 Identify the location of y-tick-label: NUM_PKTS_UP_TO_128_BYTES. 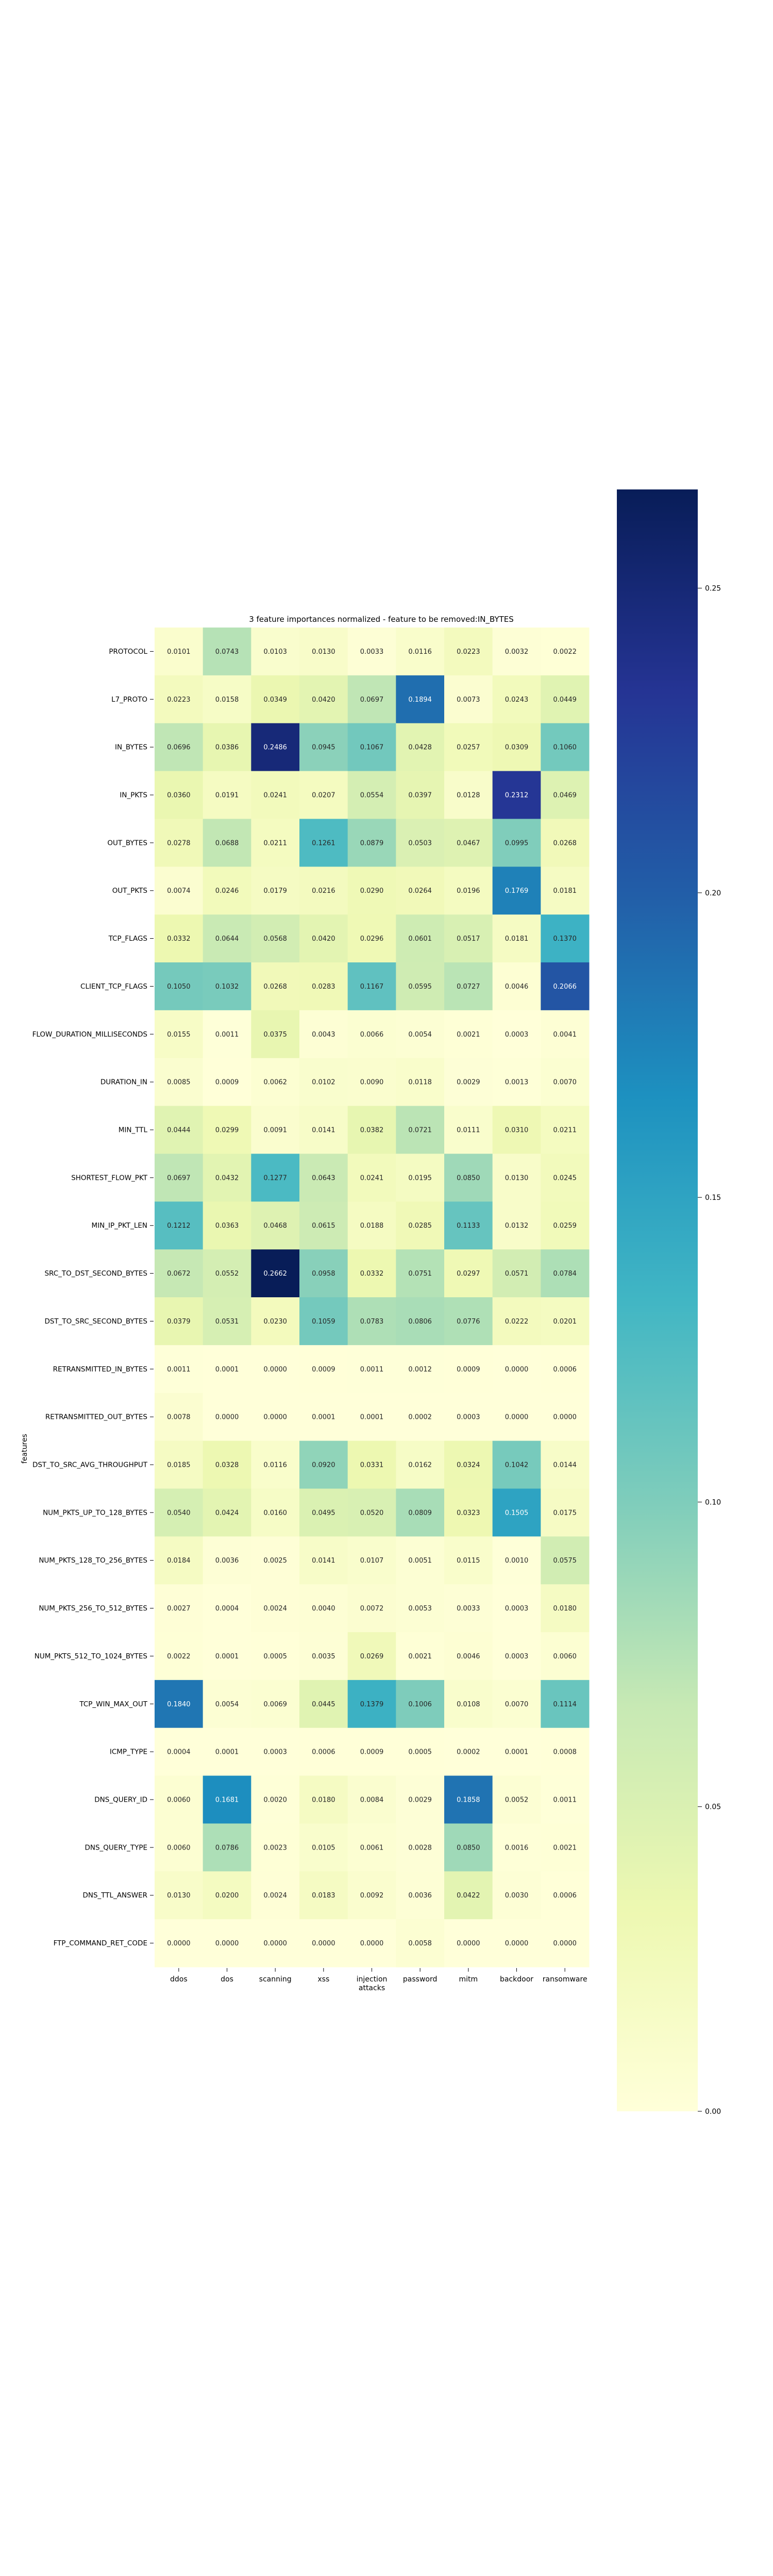
(95, 1513).